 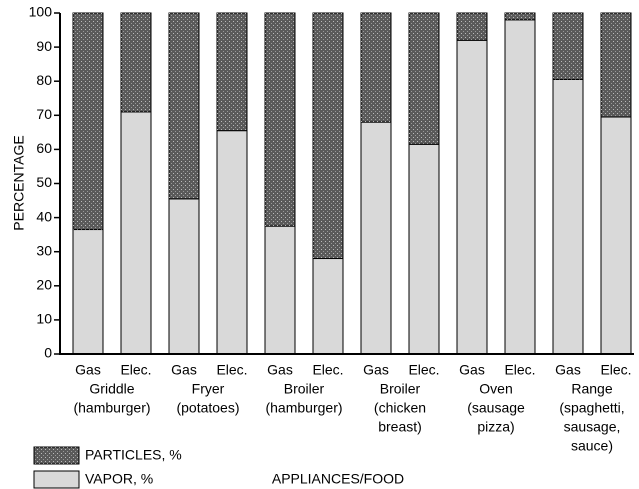 I want to click on group-label: Fryer, so click(x=208, y=389).